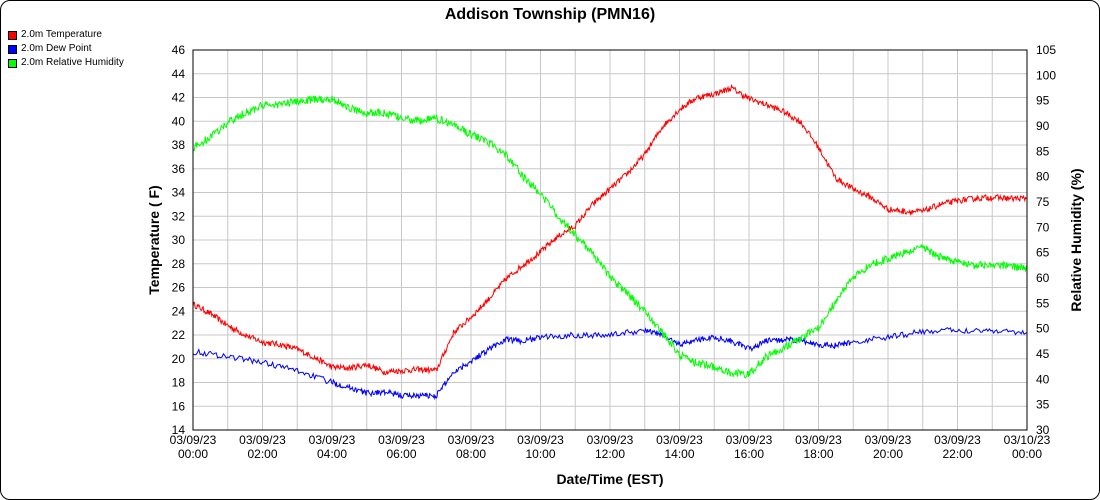 The image size is (1100, 500). What do you see at coordinates (1043, 430) in the screenshot?
I see `y-right-tick-label: 30` at bounding box center [1043, 430].